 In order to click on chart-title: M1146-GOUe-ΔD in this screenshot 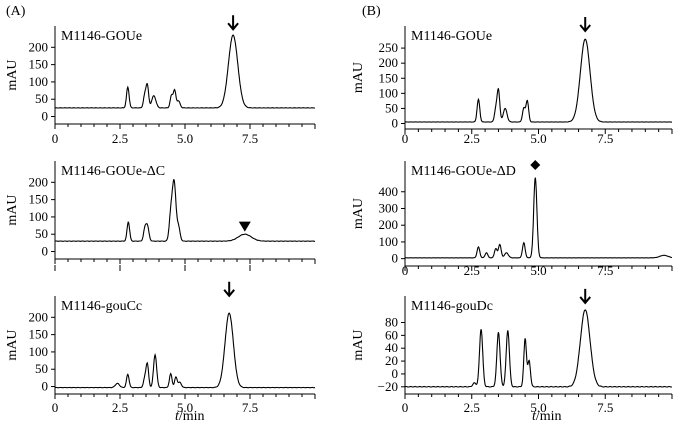, I will do `click(463, 171)`.